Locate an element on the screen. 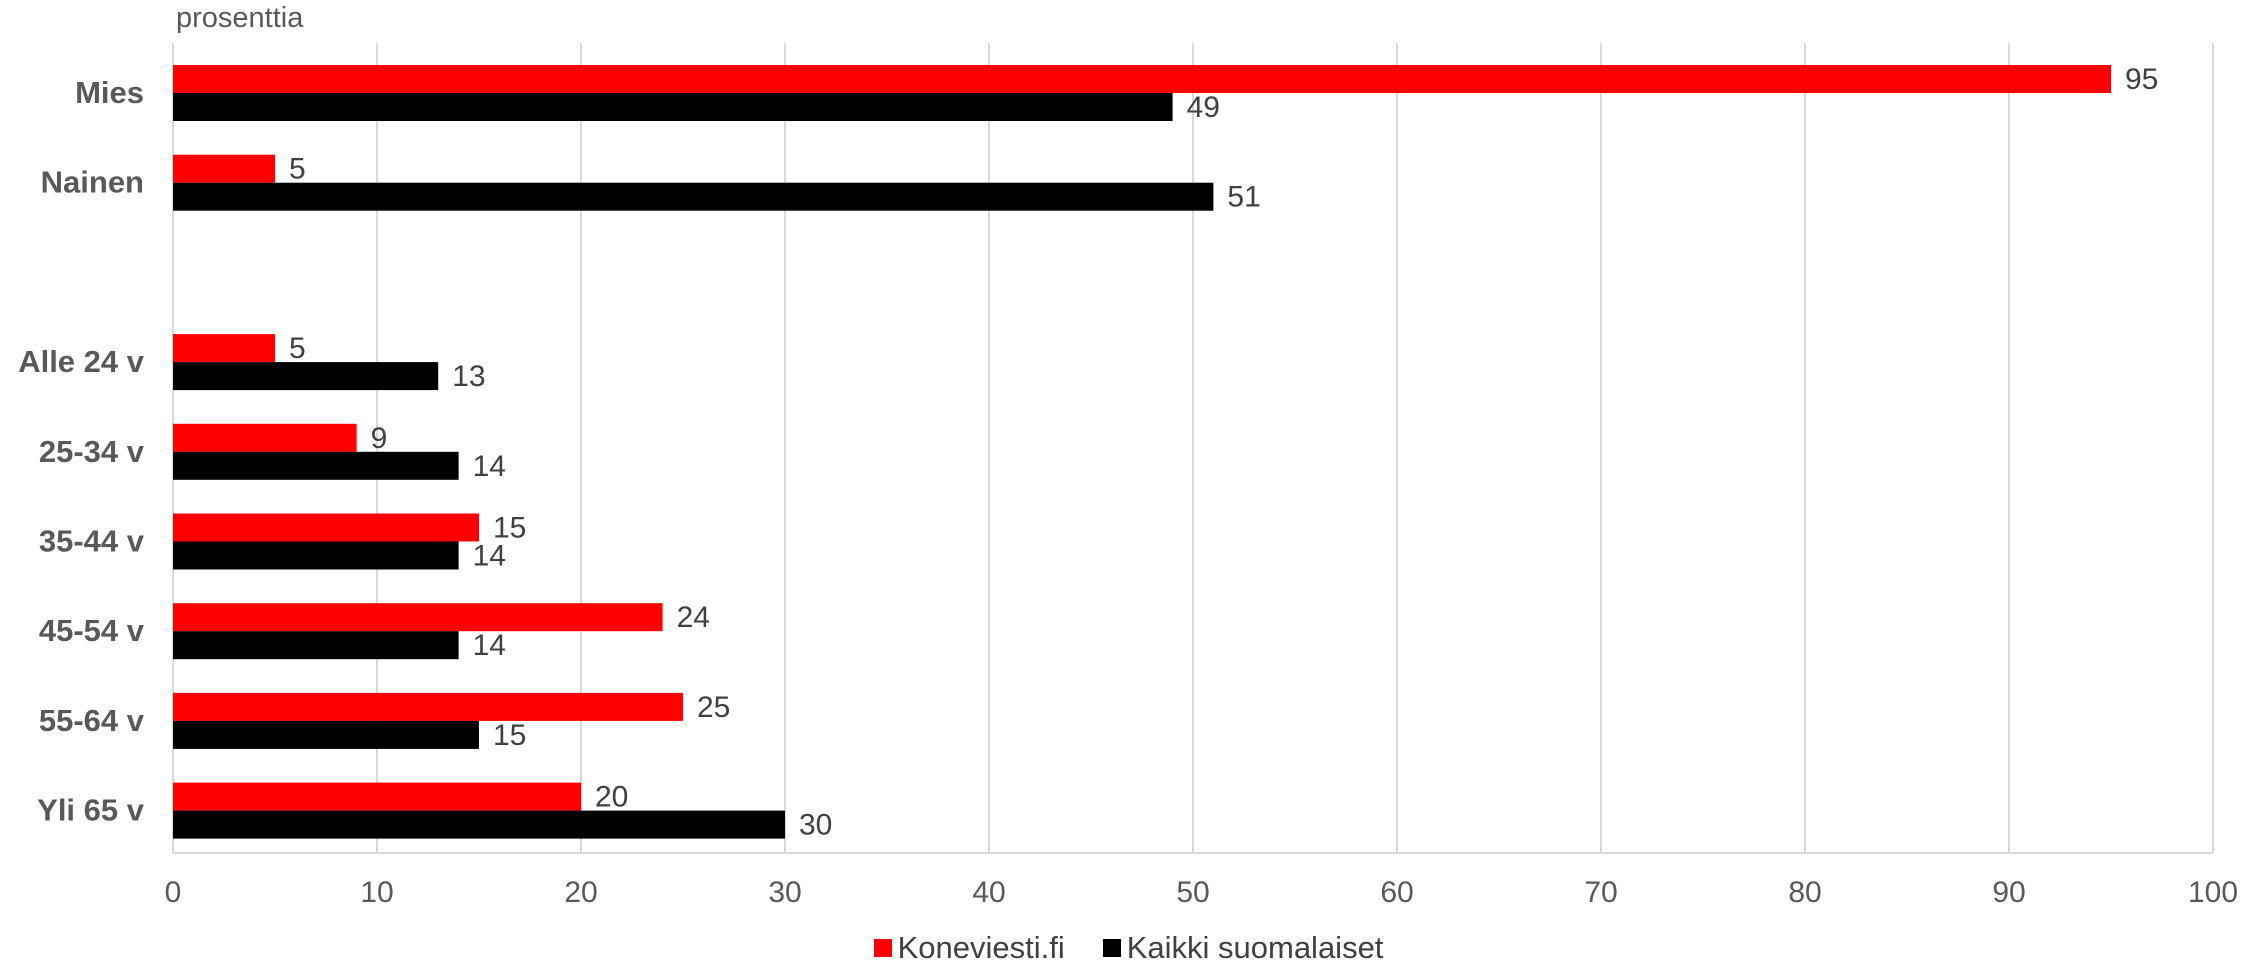 The height and width of the screenshot is (966, 2257). x-axis-ticks: 0 10 20 30 40 50 60 70 80 90 100 is located at coordinates (1201, 892).